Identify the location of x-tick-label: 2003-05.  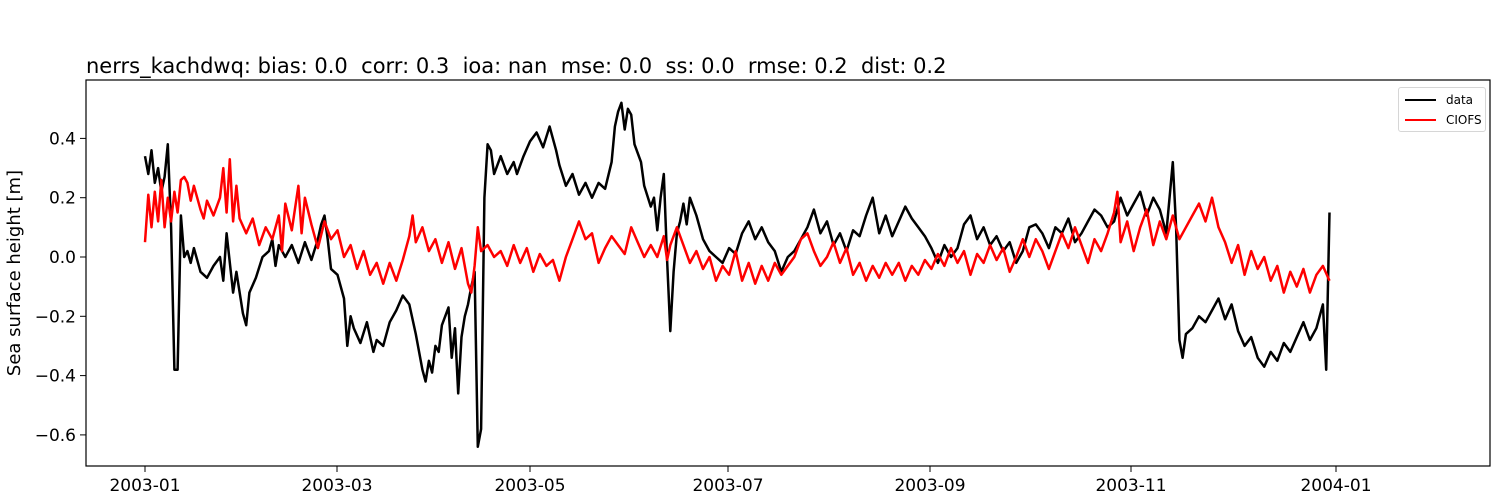
(529, 486).